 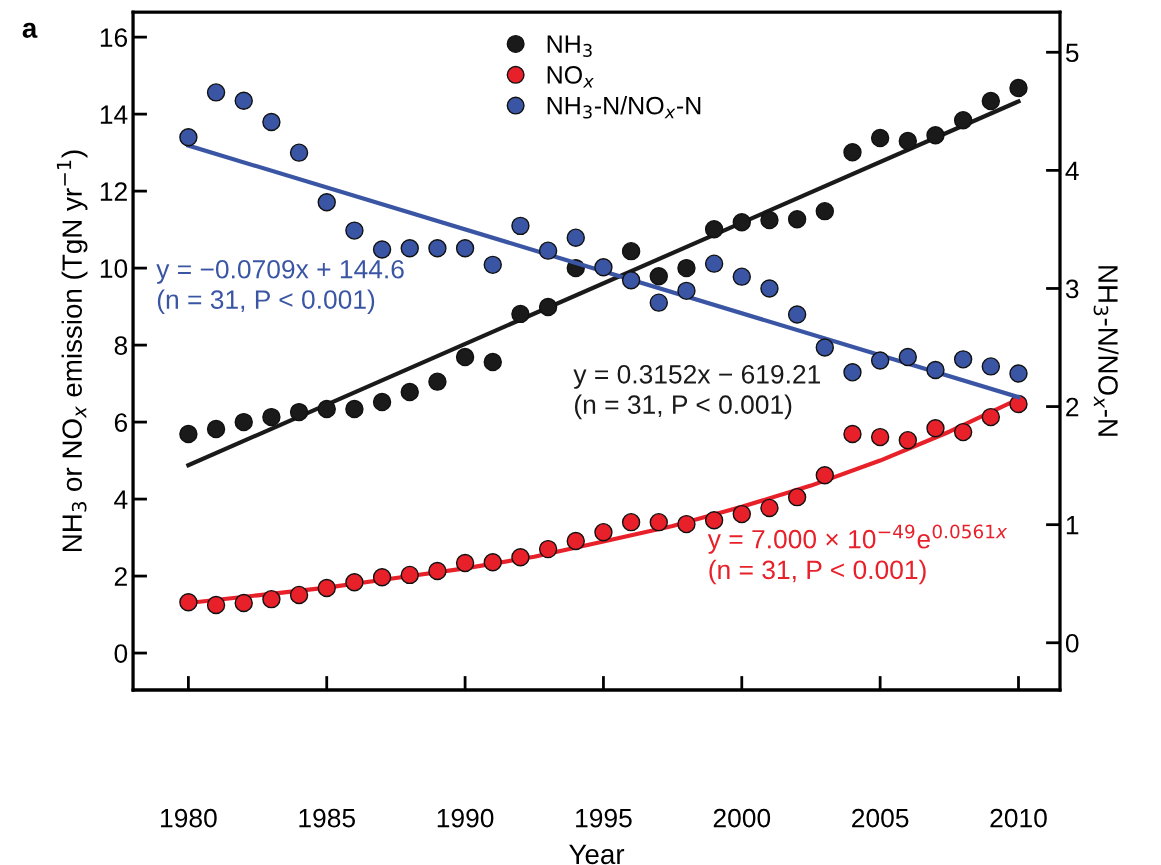 I want to click on x-tick-label: 1985, so click(x=327, y=818).